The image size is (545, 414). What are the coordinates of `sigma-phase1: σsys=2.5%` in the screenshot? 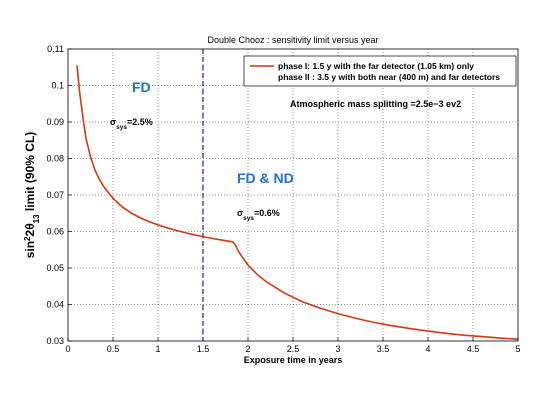 It's located at (131, 124).